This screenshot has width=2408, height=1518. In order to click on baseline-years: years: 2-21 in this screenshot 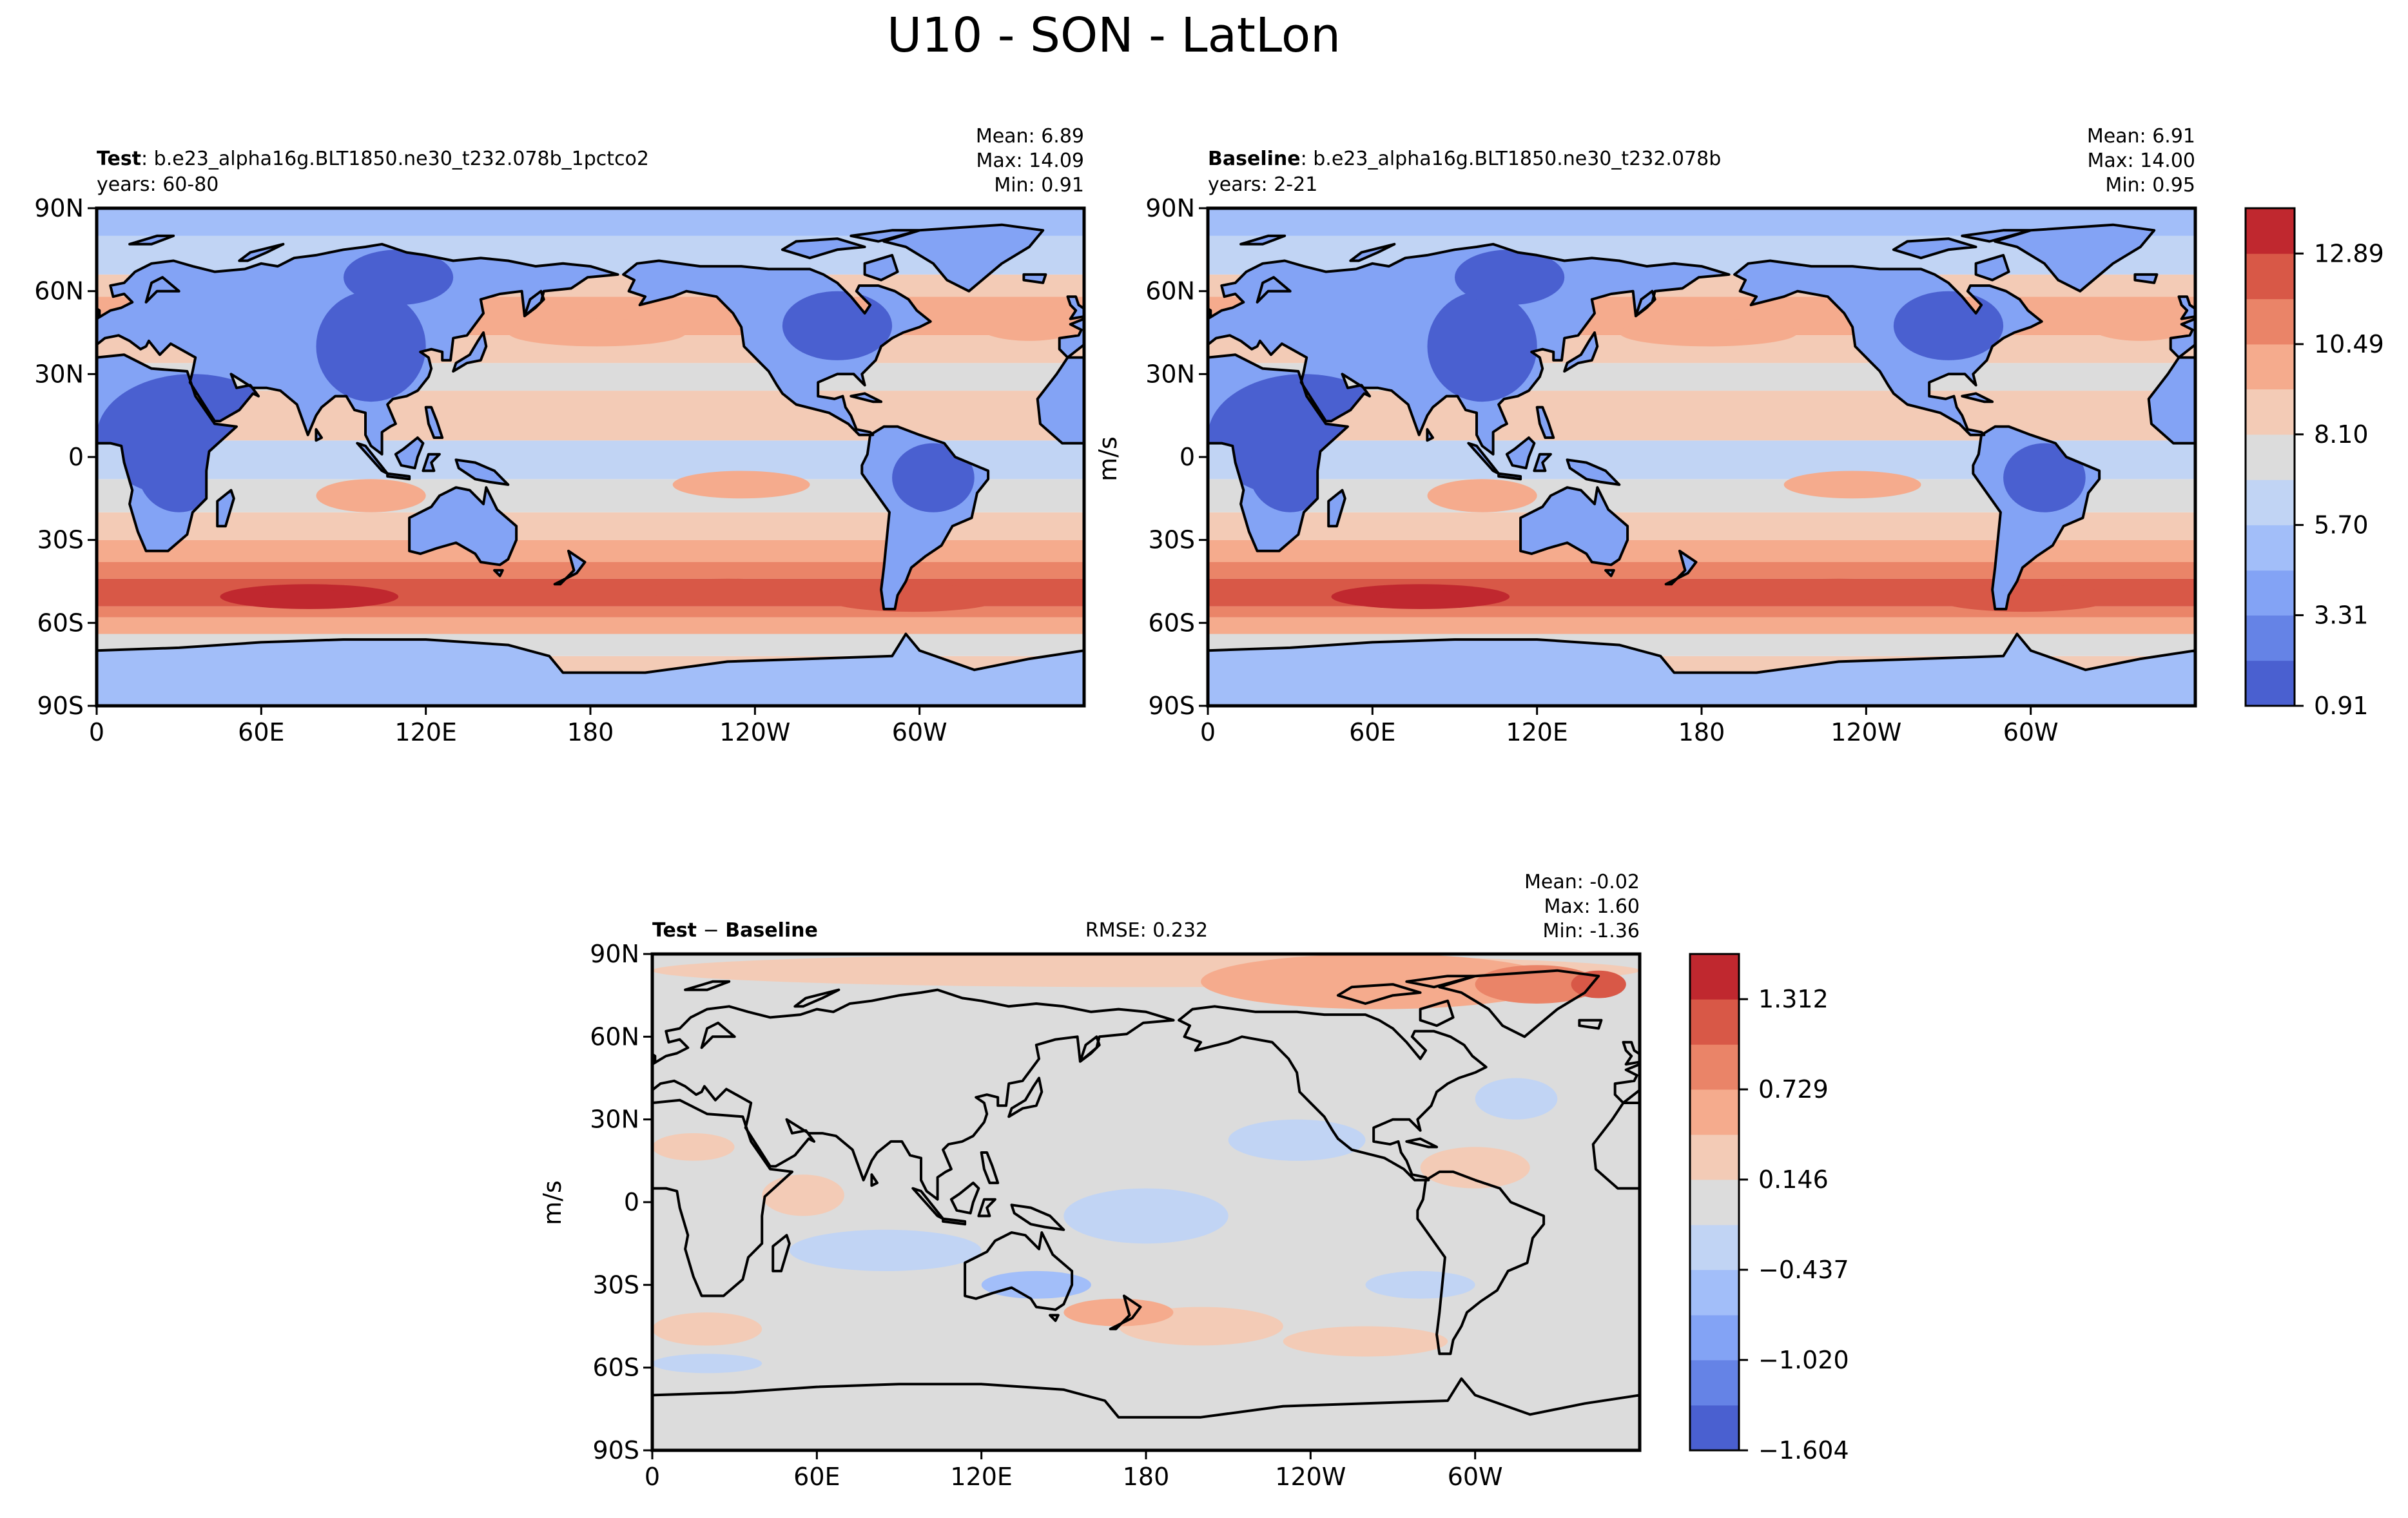, I will do `click(1262, 184)`.